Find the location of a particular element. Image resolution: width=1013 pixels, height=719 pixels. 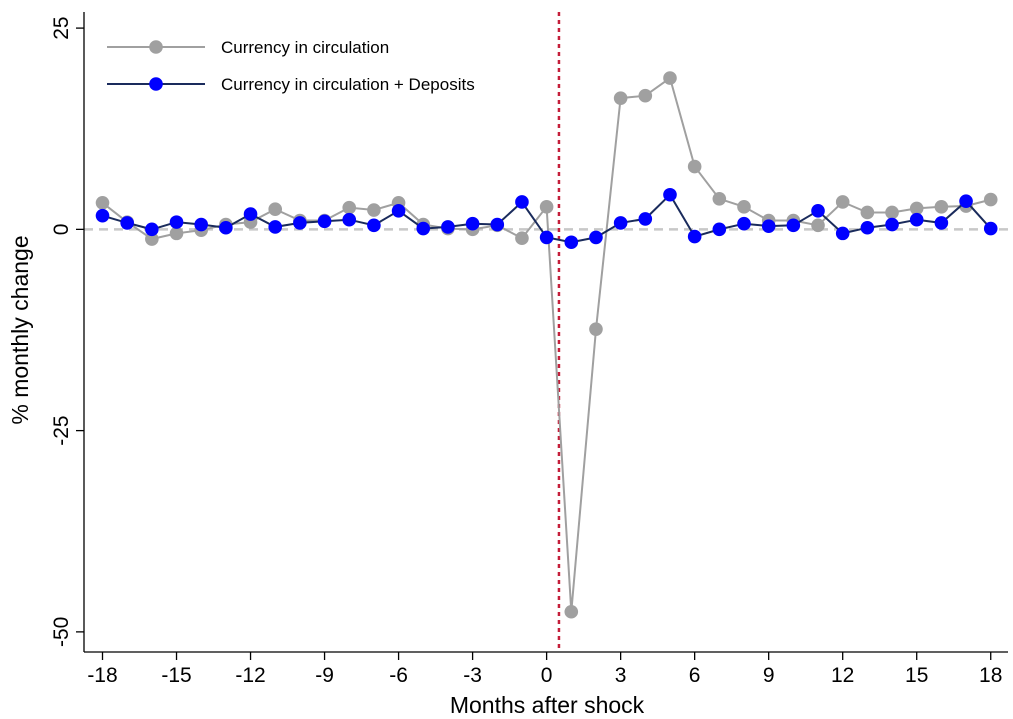

y-tick-label: 25 is located at coordinates (61, 27).